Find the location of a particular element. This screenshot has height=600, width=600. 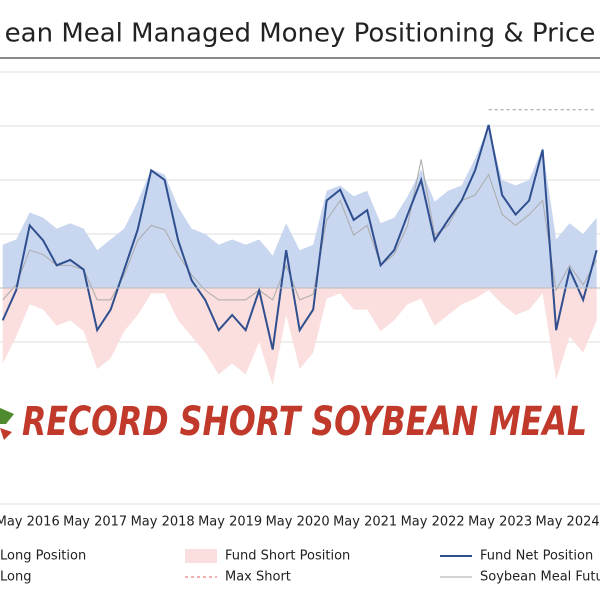

x-tick-label: May 2023 is located at coordinates (500, 522).